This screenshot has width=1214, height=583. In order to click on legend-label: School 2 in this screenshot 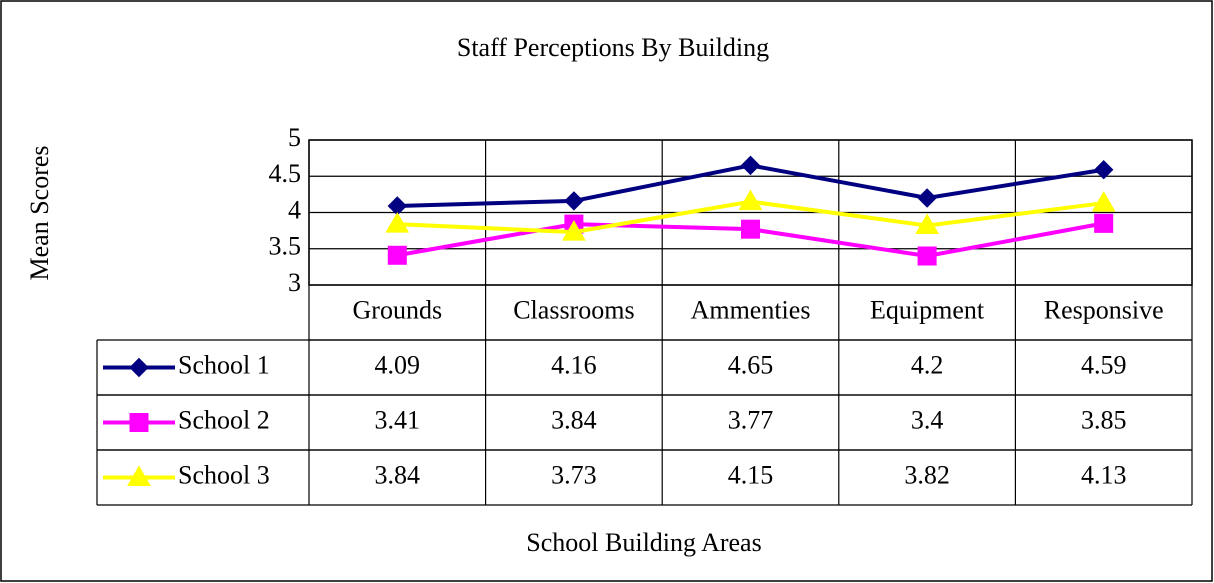, I will do `click(224, 419)`.